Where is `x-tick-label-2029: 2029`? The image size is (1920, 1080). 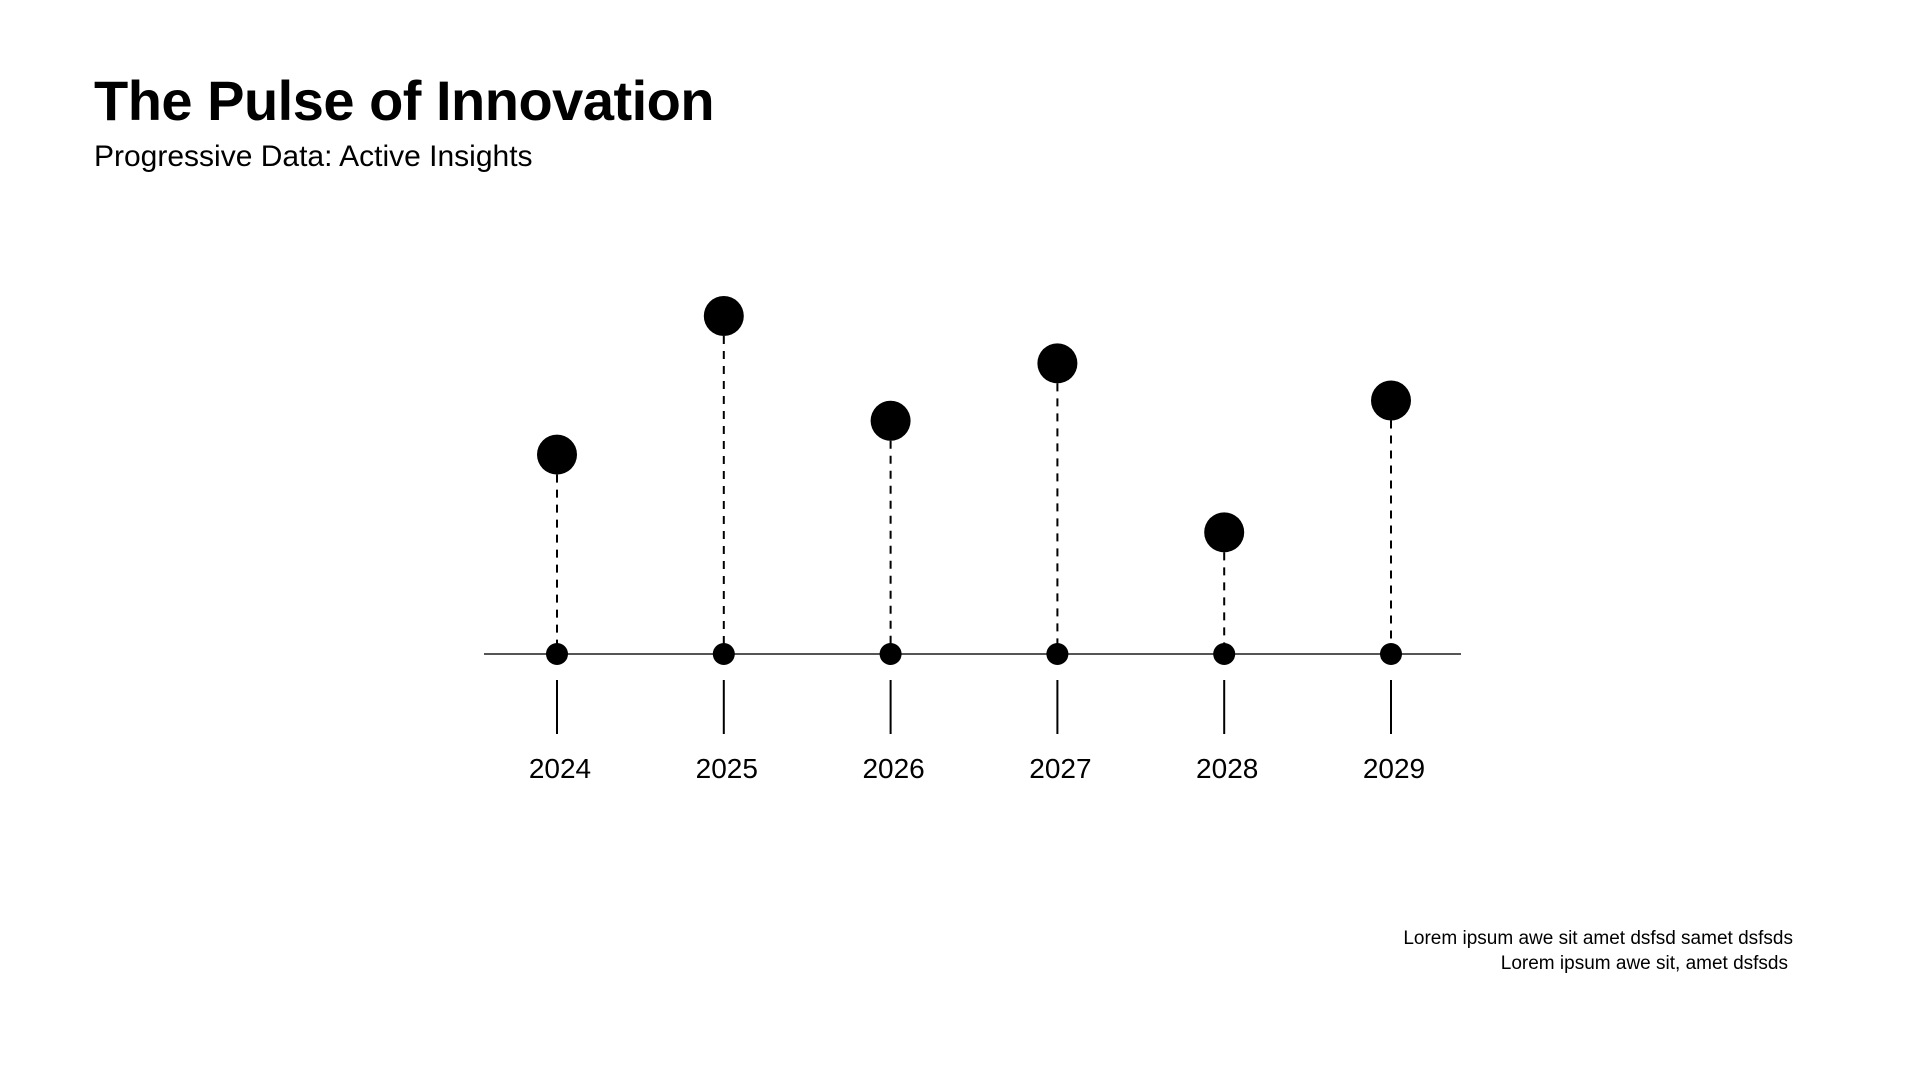
x-tick-label-2029: 2029 is located at coordinates (1394, 768).